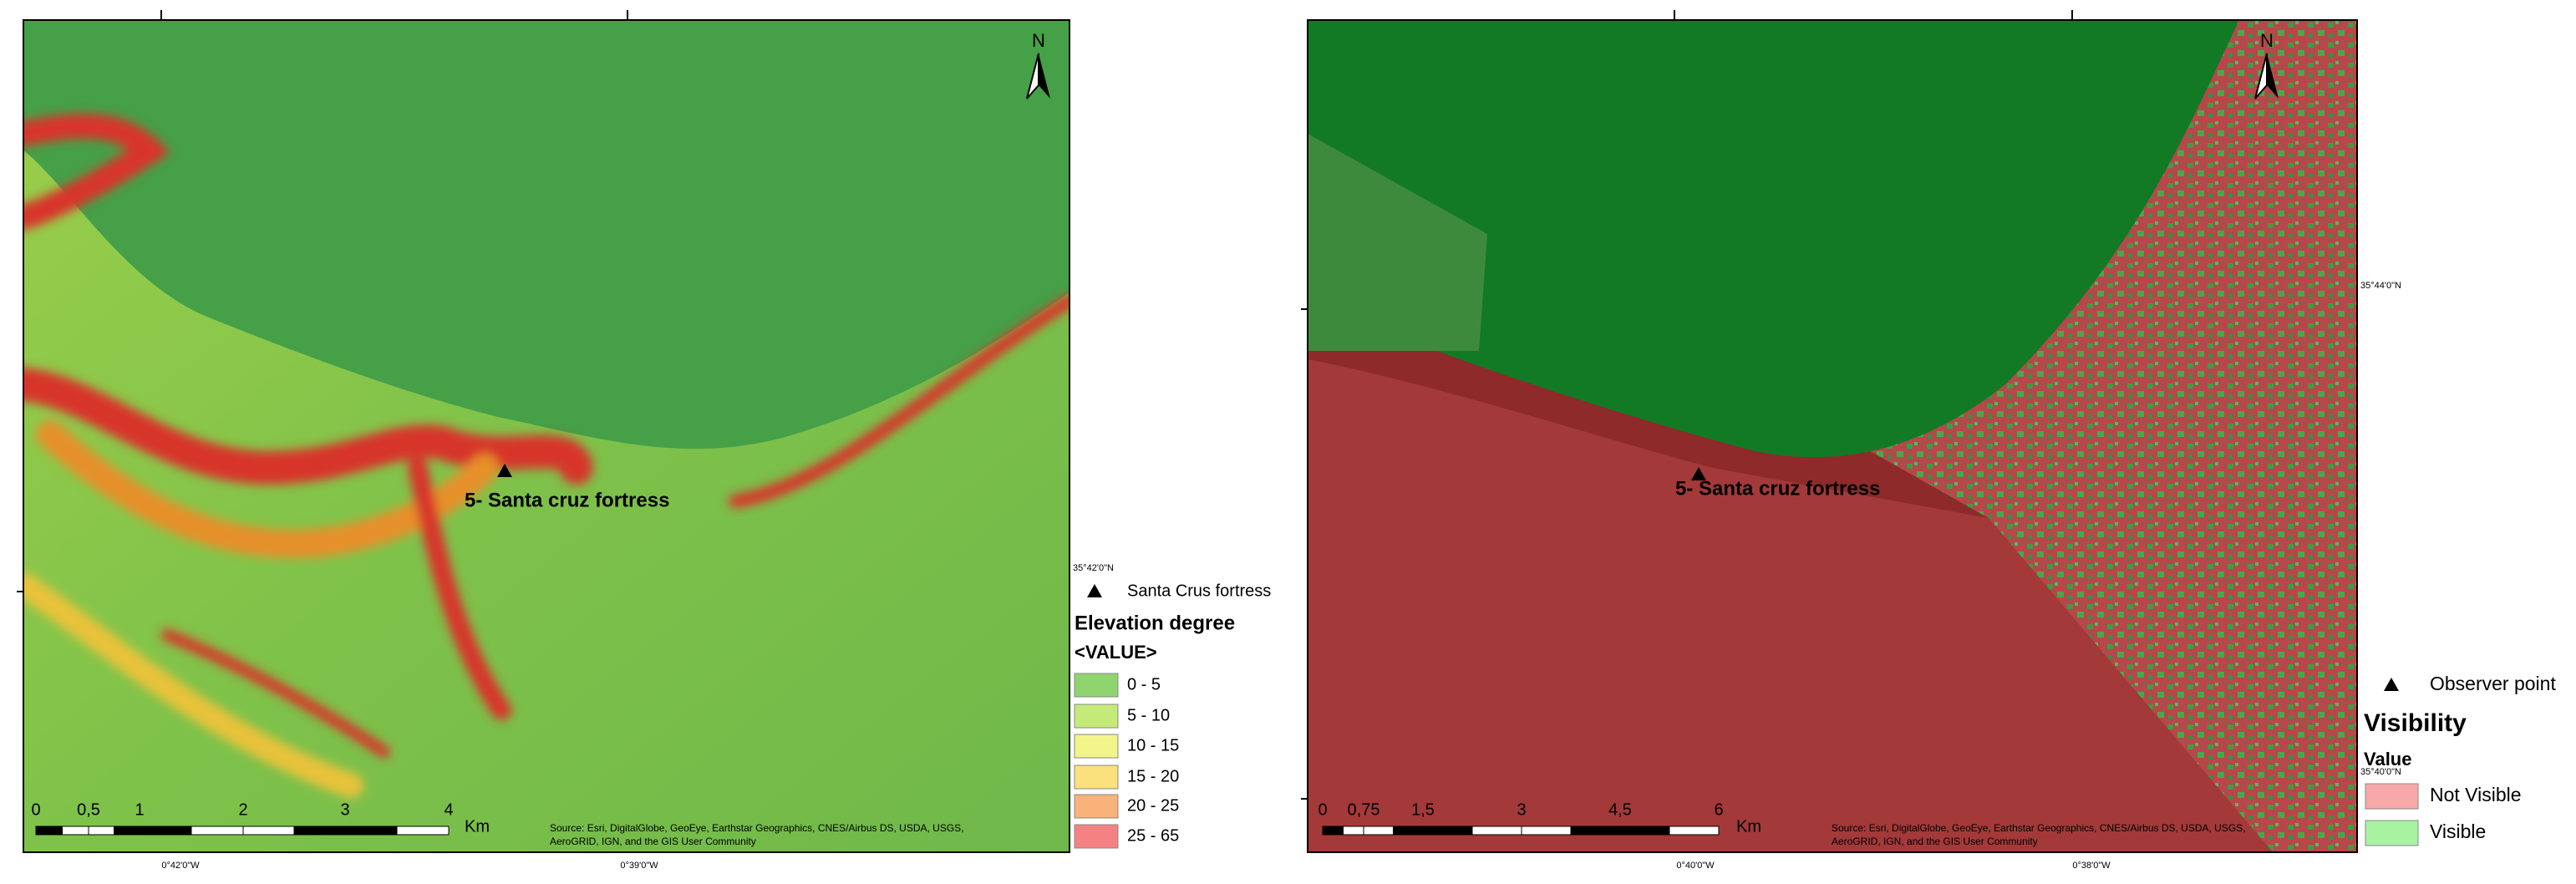  Describe the element at coordinates (1718, 809) in the screenshot. I see `scale-label: 6` at that location.